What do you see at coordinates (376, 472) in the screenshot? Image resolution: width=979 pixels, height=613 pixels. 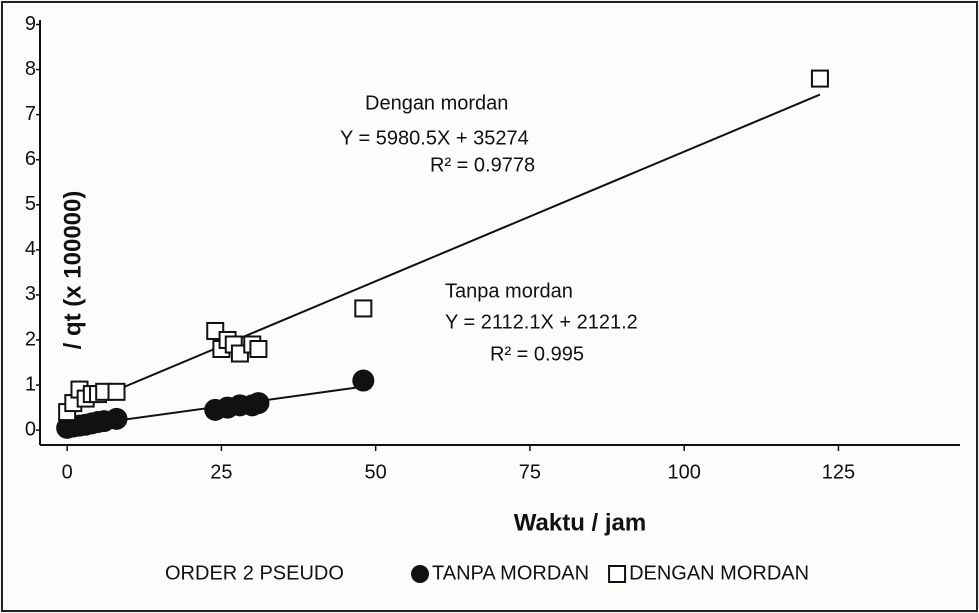 I see `x-tick-label: 50` at bounding box center [376, 472].